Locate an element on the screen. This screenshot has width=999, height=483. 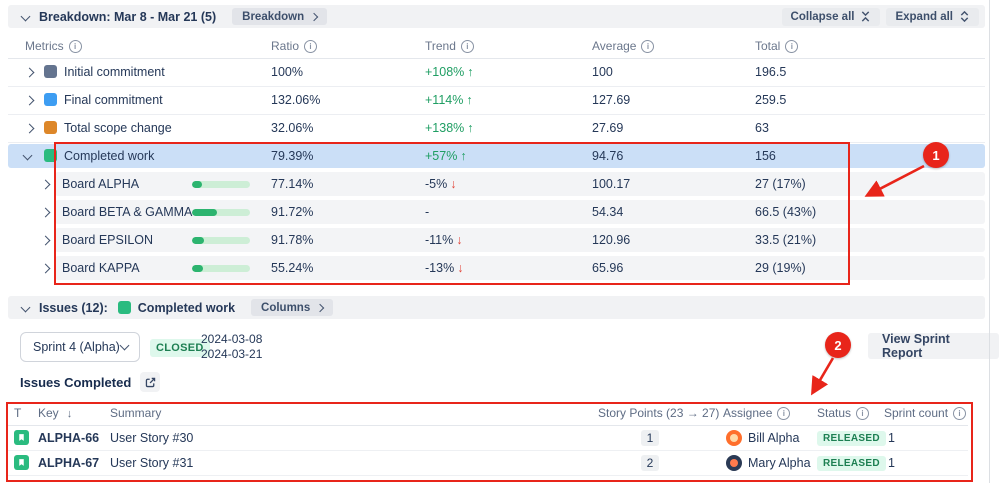
trend-arrow-icon: ↓ is located at coordinates (459, 240).